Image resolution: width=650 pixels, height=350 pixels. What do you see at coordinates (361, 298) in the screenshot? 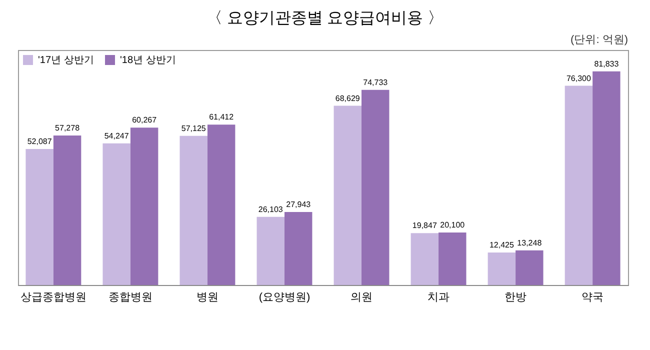
I see `x-tick-label: 의원` at bounding box center [361, 298].